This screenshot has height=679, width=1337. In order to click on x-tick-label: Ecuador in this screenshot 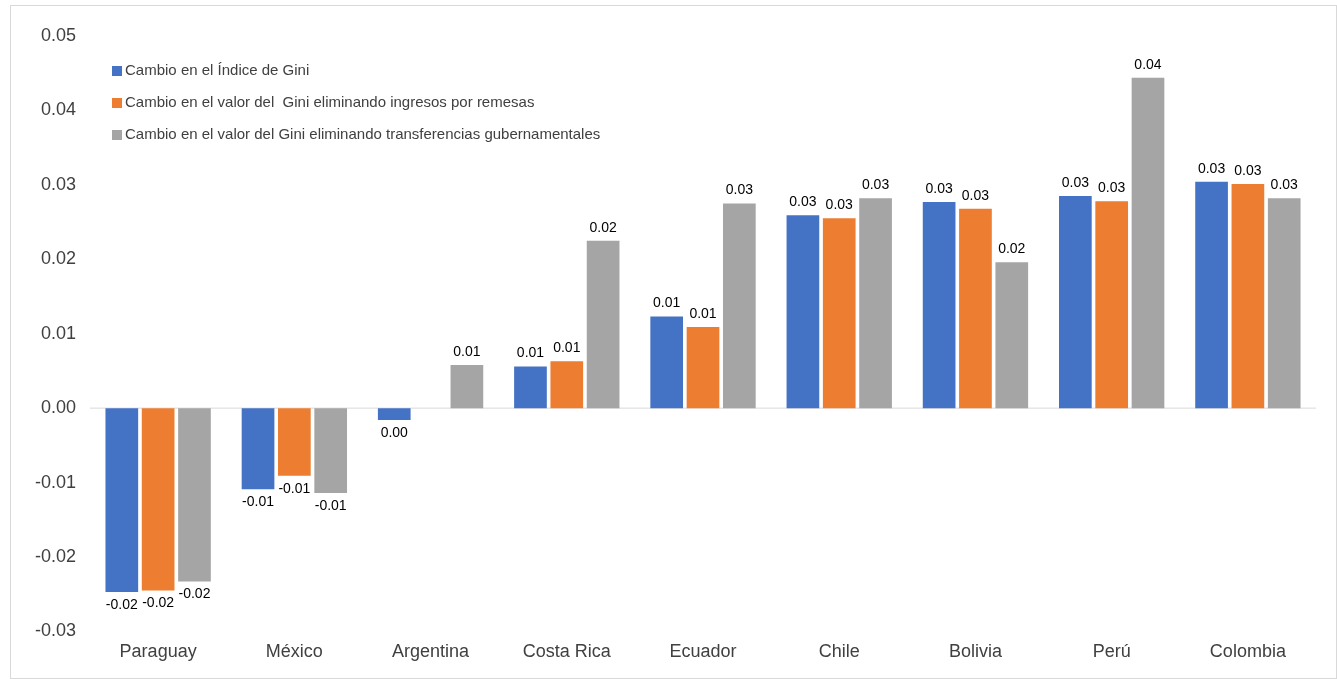, I will do `click(703, 651)`.